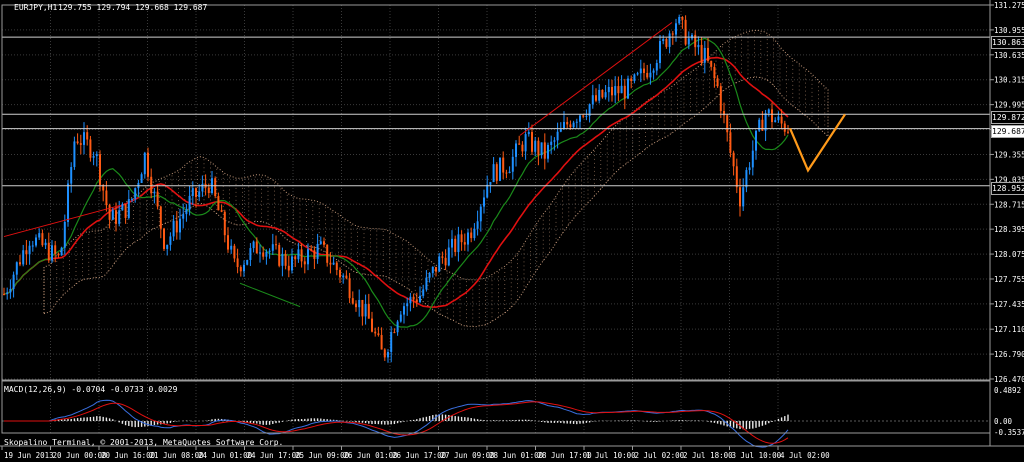 Image resolution: width=1024 pixels, height=462 pixels. Describe the element at coordinates (1009, 329) in the screenshot. I see `price-tick-label: 127.110` at that location.